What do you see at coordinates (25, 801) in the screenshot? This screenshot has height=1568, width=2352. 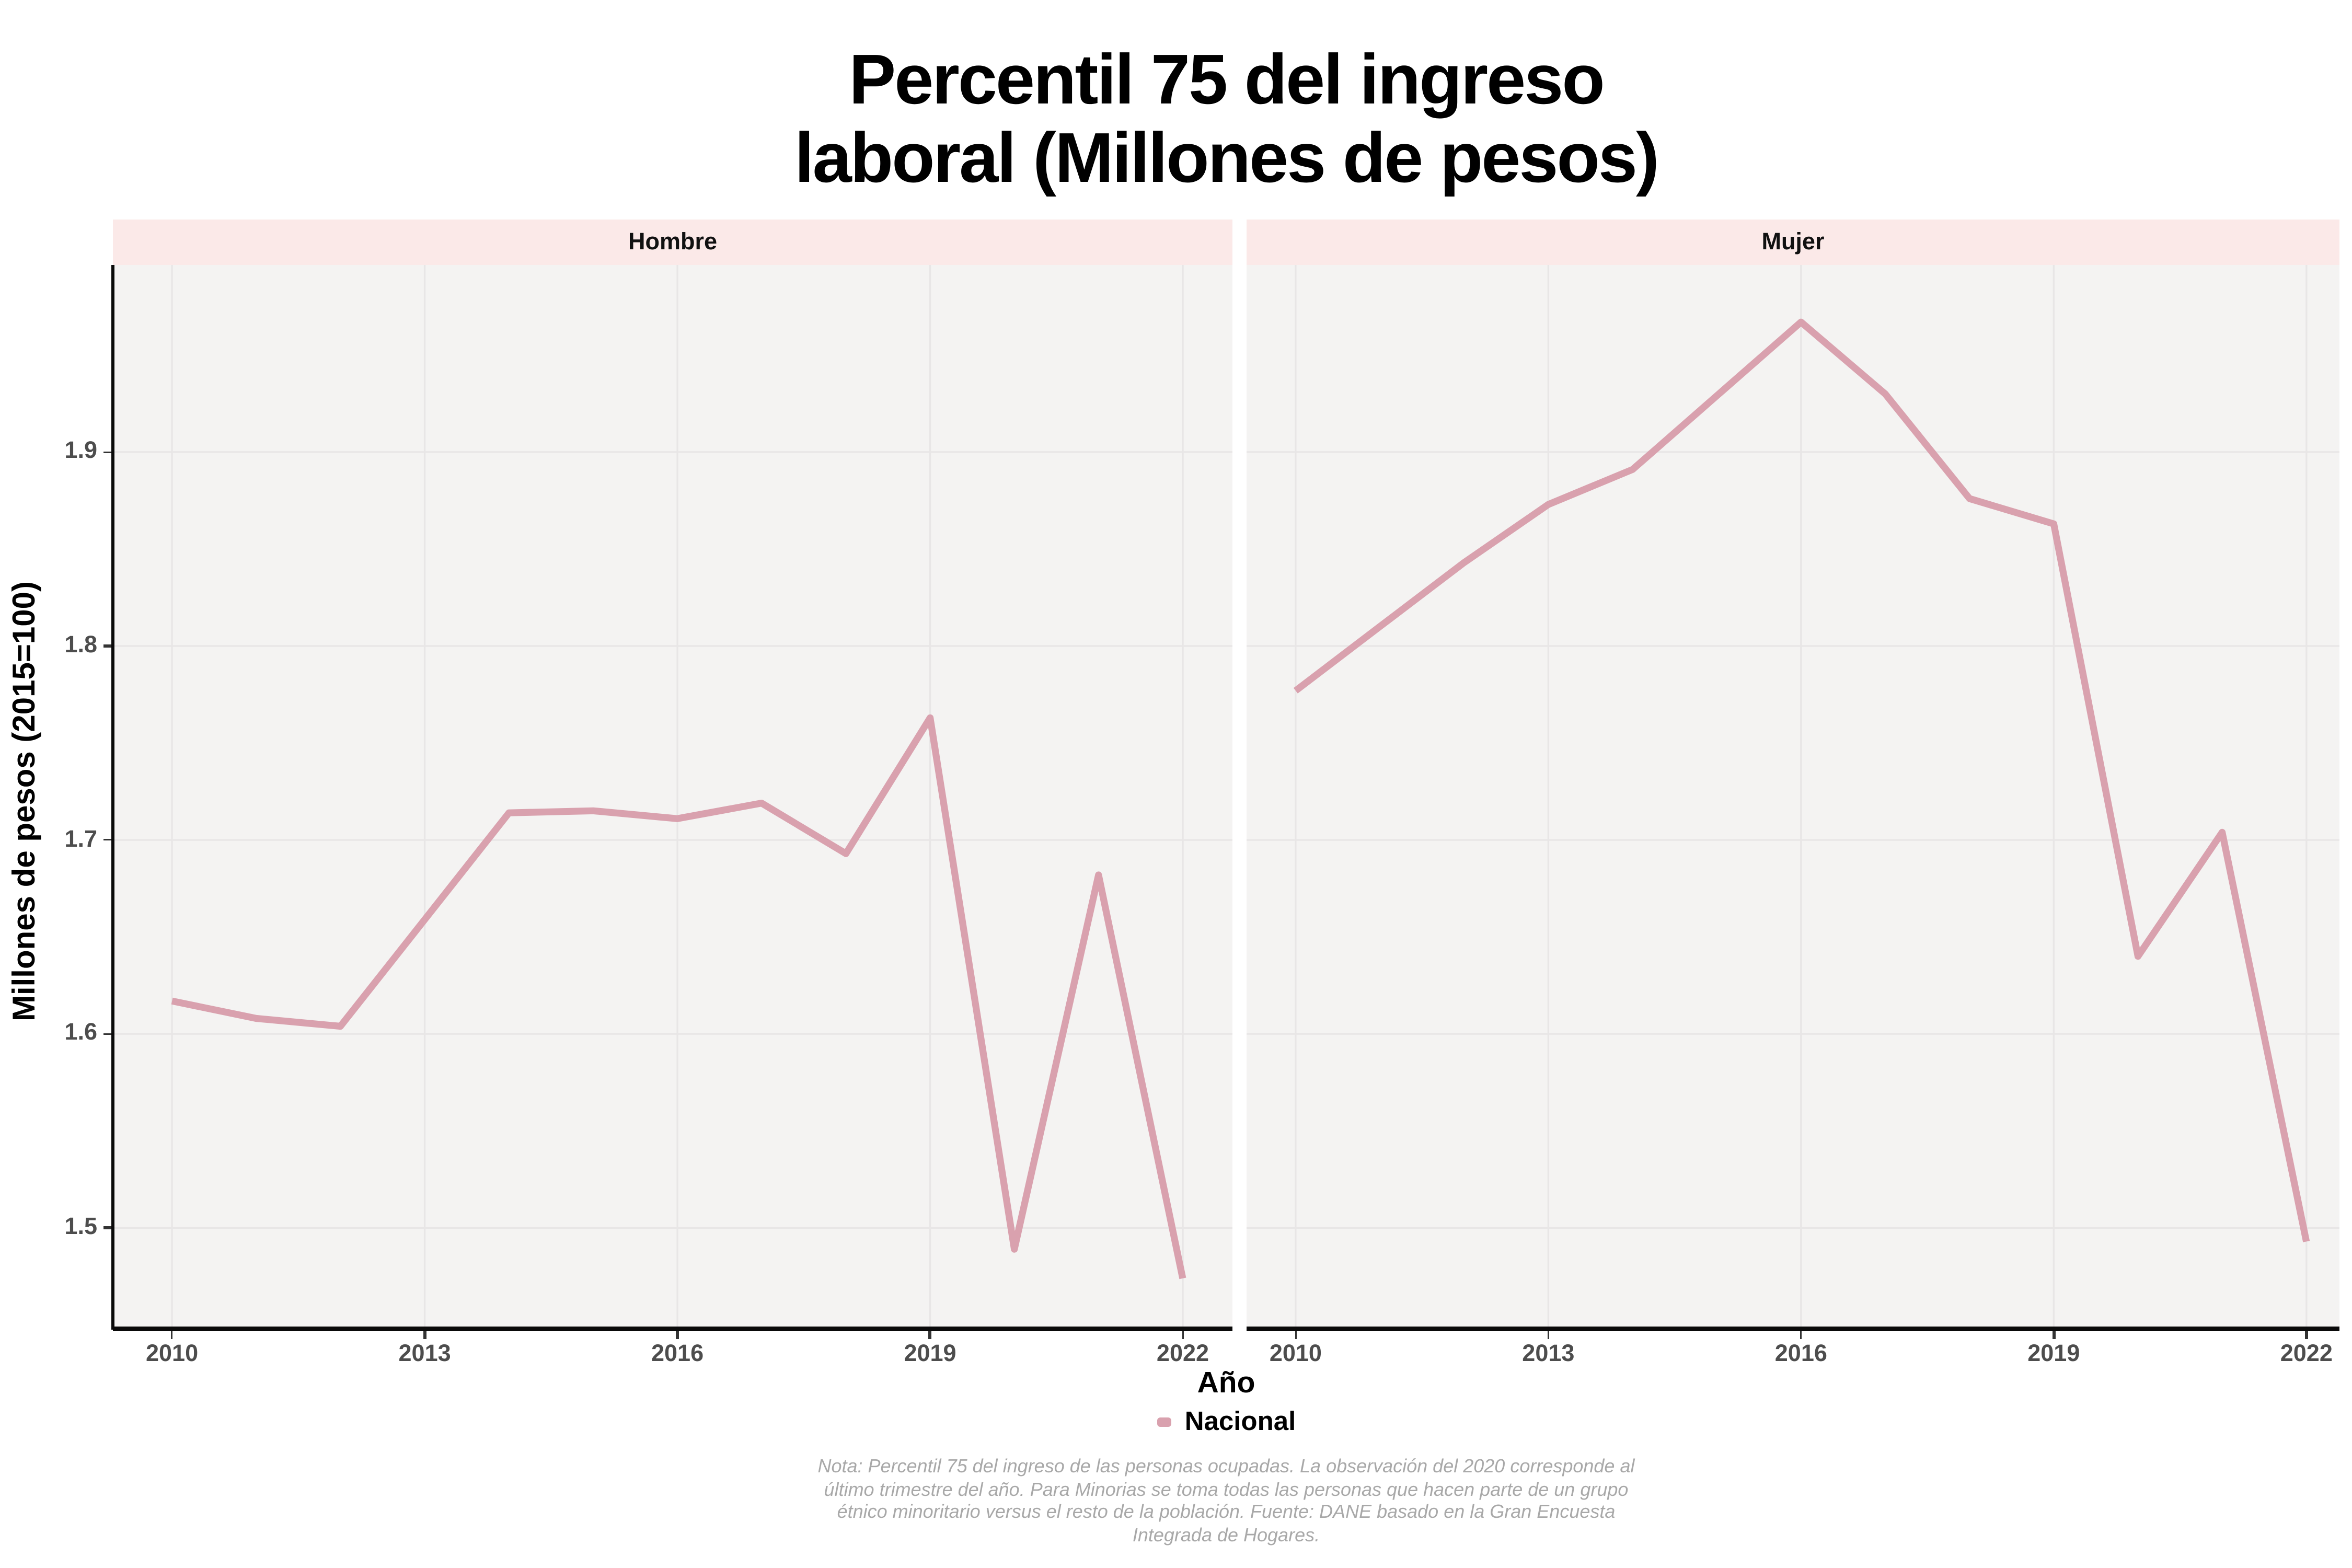 I see `y-axis-title: Millones de pesos (2015=100)` at bounding box center [25, 801].